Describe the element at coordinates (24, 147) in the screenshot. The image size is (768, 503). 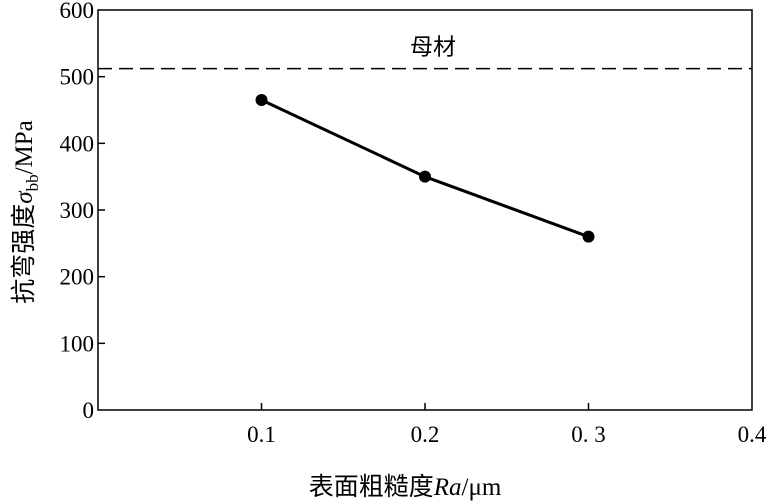
I see `y-axis-label-unit: /MPa` at that location.